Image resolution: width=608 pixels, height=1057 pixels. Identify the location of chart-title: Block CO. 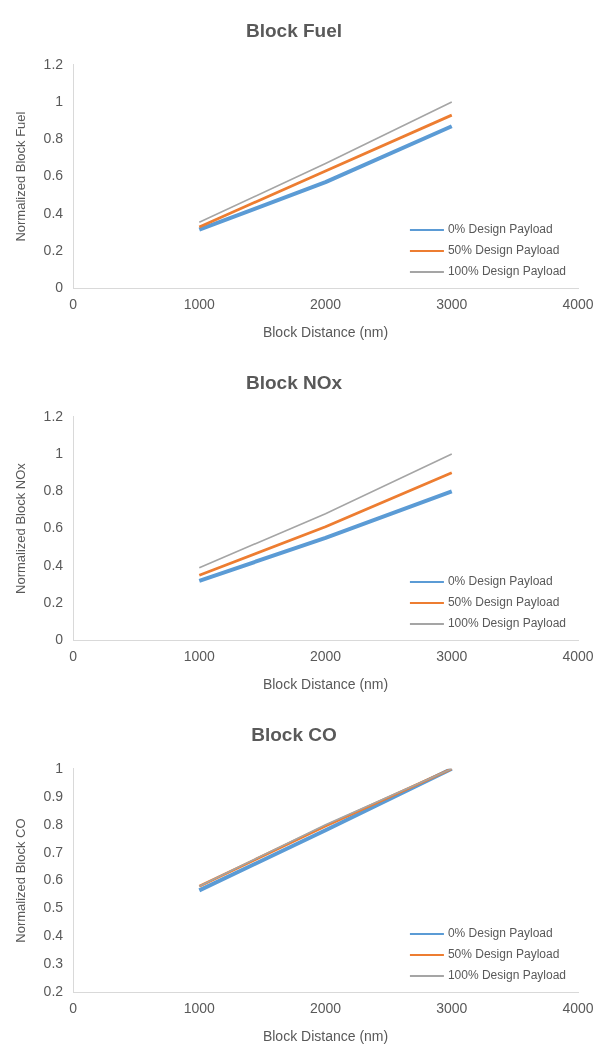
(294, 734).